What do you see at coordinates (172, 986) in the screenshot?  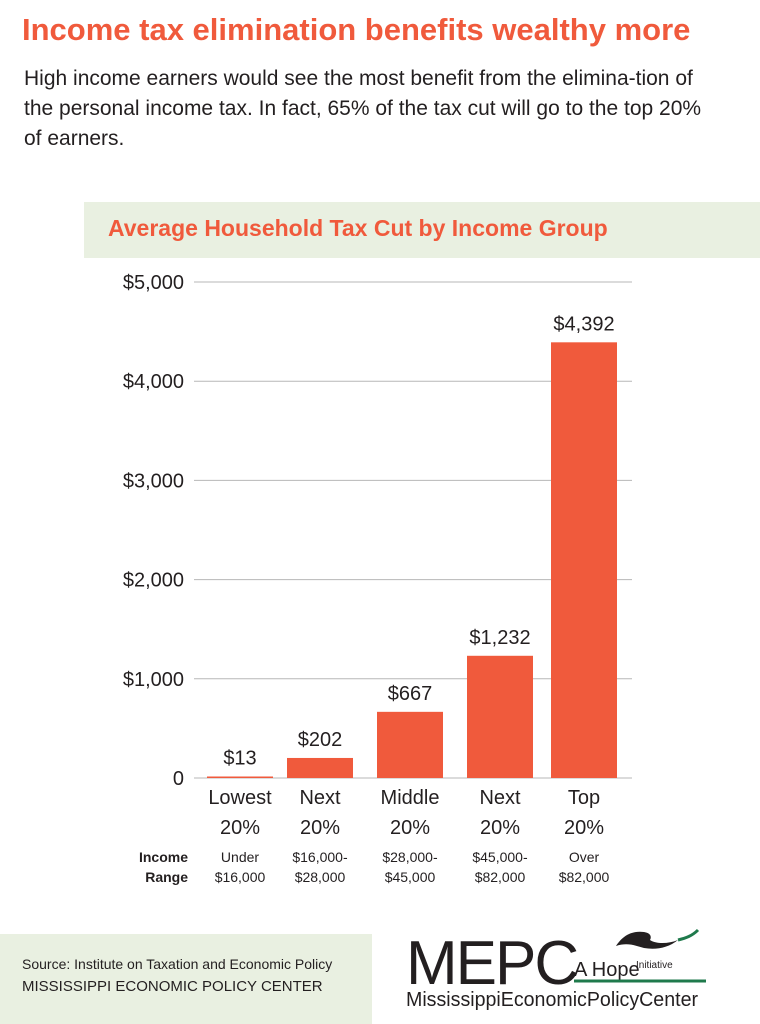 I see `org-name: MISSISSIPPI ECONOMIC POLICY CENTER` at bounding box center [172, 986].